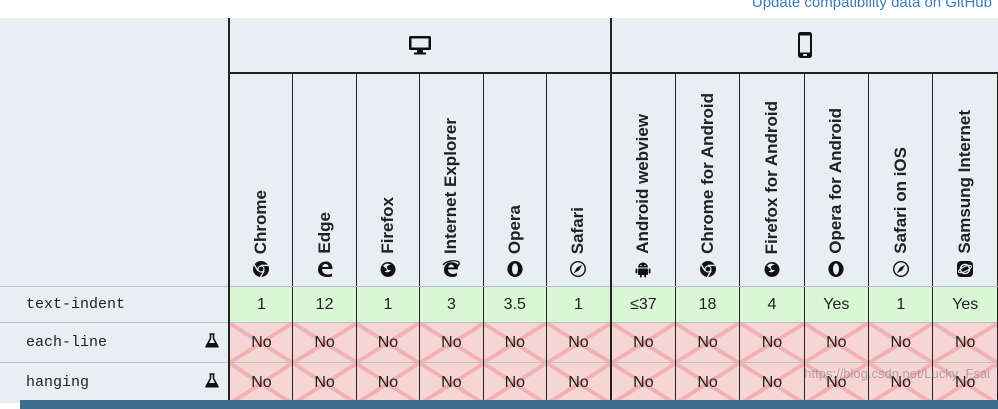 The width and height of the screenshot is (998, 409). I want to click on browser-name: Safari, so click(578, 230).